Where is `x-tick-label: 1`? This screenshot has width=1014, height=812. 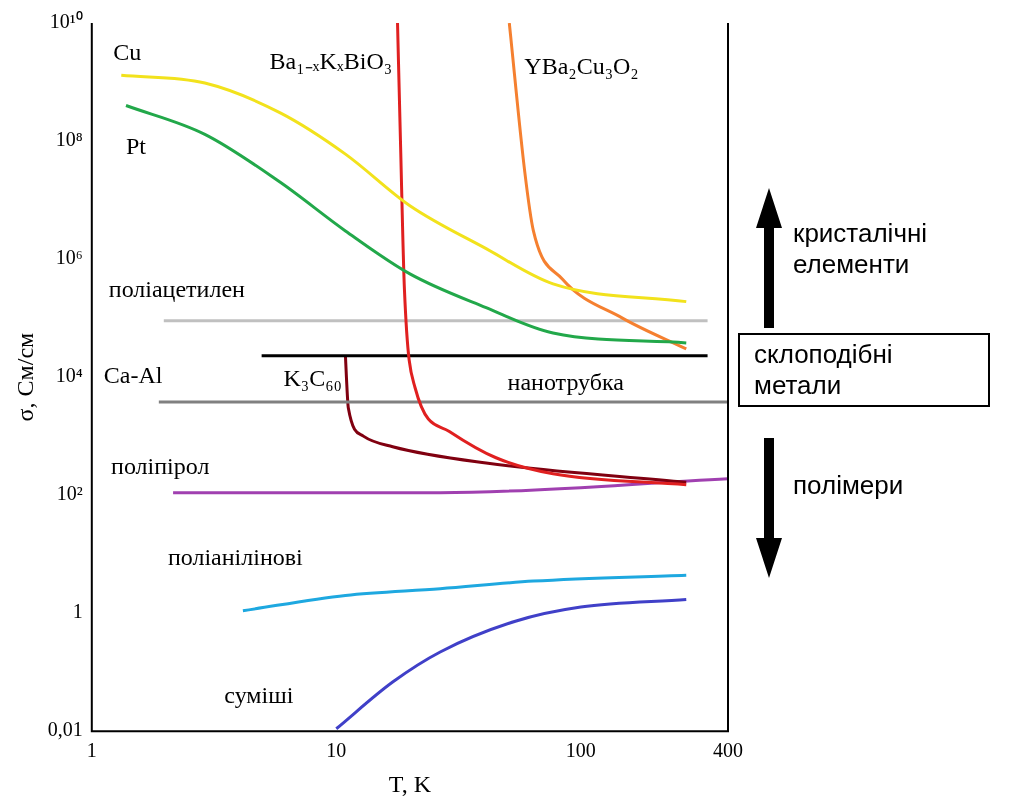 x-tick-label: 1 is located at coordinates (91, 750).